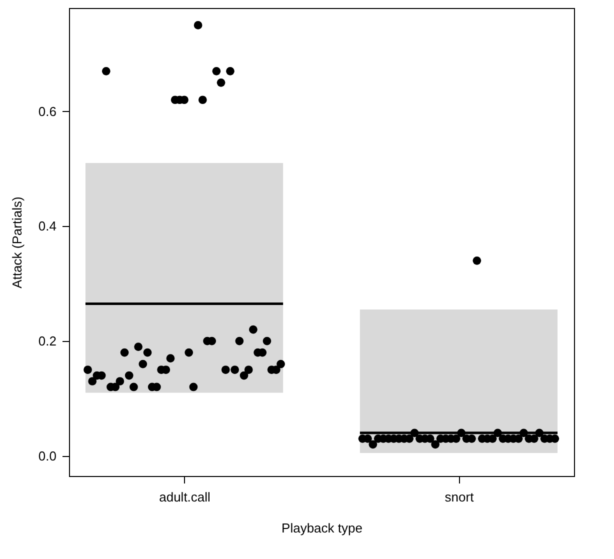 This screenshot has height=559, width=614. What do you see at coordinates (185, 497) in the screenshot?
I see `x-tick-label: adult.call` at bounding box center [185, 497].